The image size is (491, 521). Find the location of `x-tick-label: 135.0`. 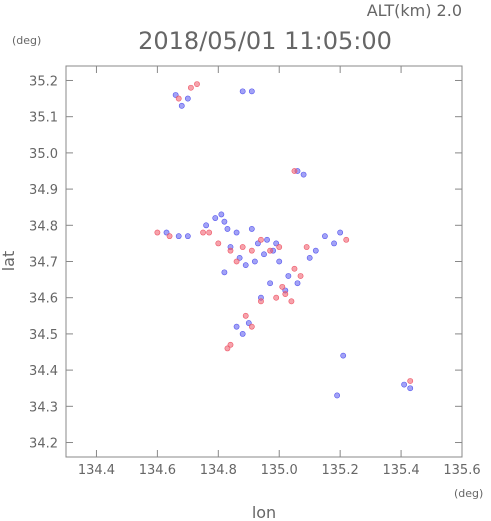

x-tick-label: 135.0 is located at coordinates (279, 470).